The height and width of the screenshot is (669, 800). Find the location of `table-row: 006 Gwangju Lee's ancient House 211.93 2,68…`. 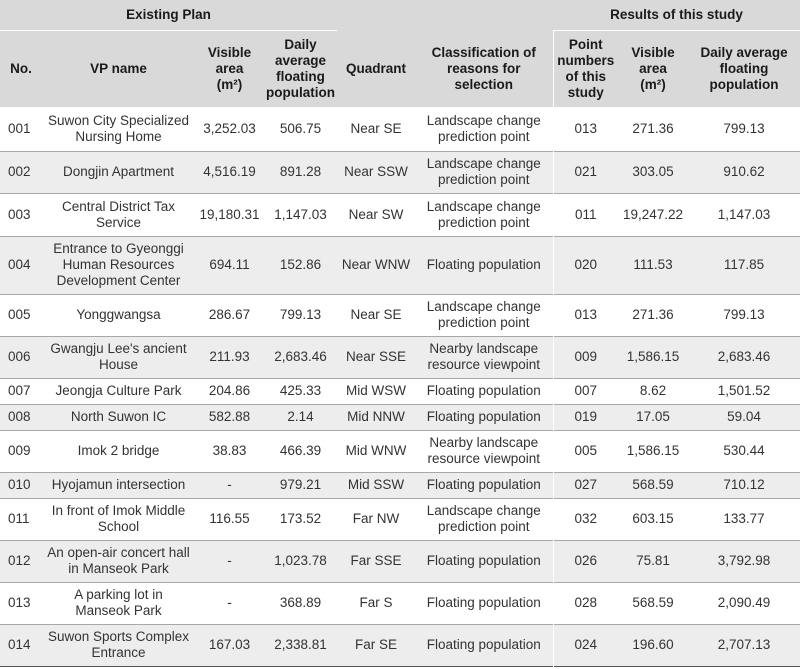

table-row: 006 Gwangju Lee's ancient House 211.93 2,68… is located at coordinates (400, 357).